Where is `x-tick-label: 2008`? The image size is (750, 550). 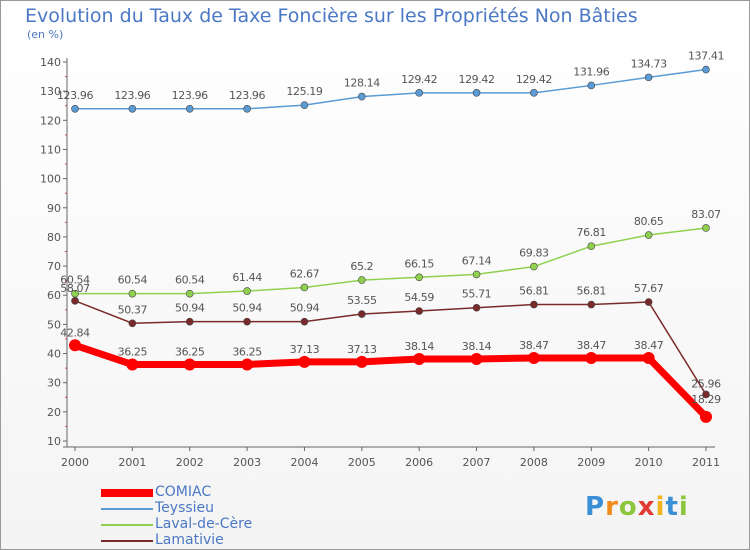 x-tick-label: 2008 is located at coordinates (534, 462).